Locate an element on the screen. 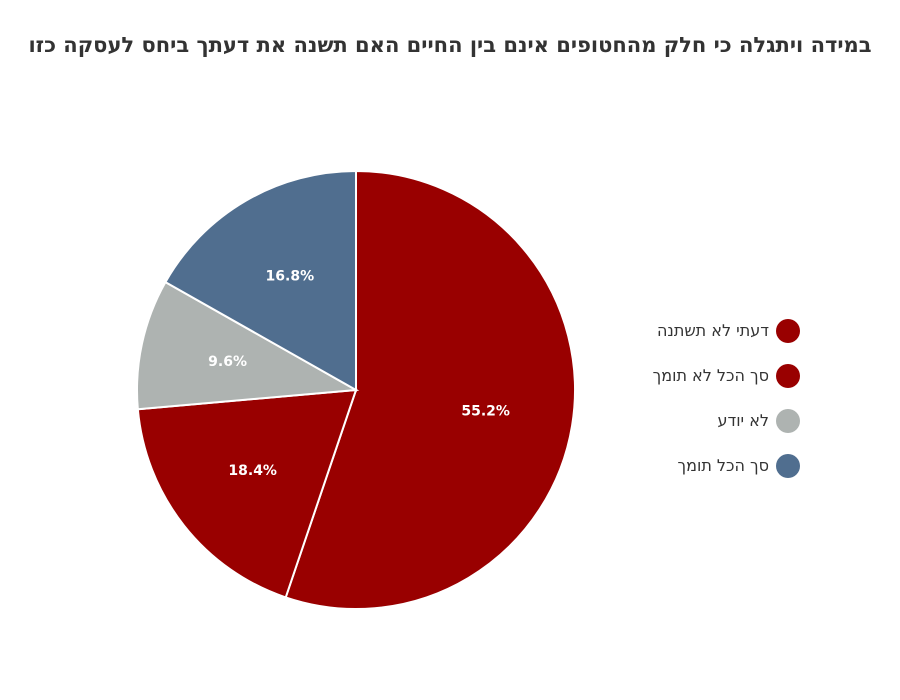 The width and height of the screenshot is (900, 700). legend-item-2: לא יודע is located at coordinates (726, 420).